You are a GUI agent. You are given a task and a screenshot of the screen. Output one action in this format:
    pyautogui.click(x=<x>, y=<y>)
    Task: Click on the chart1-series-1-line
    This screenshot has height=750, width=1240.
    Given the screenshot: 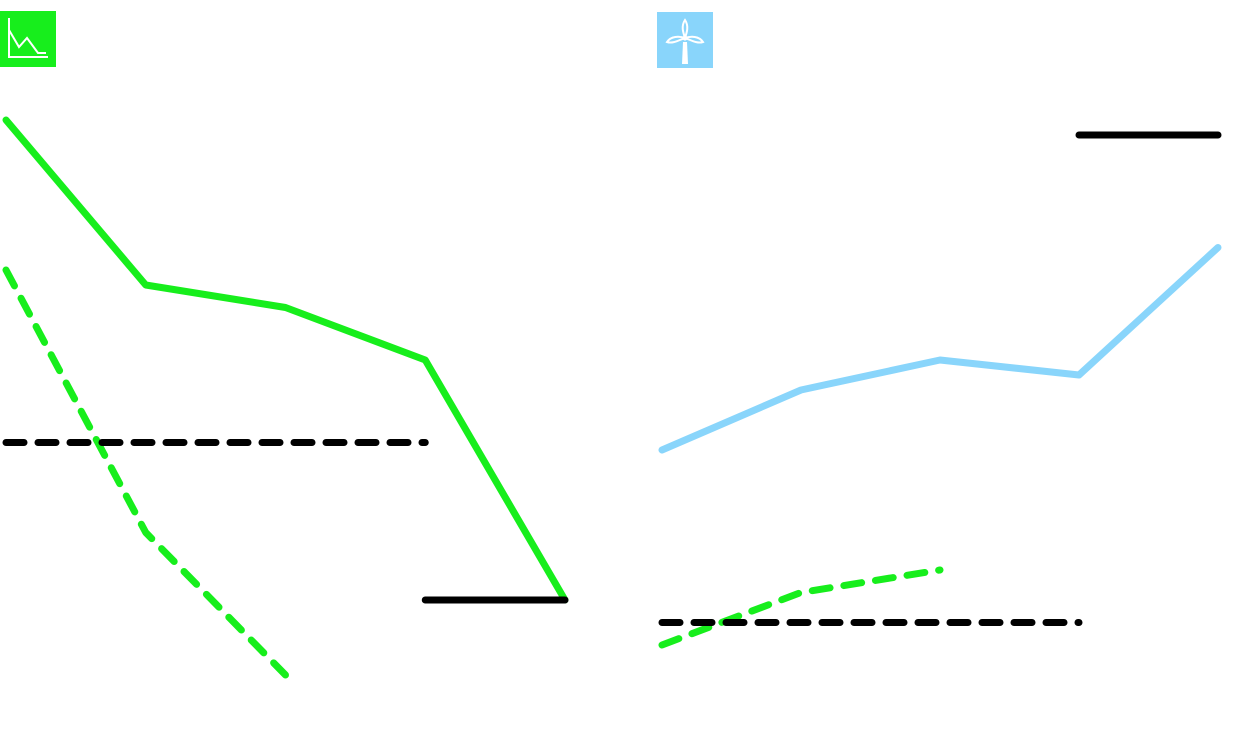 What is the action you would take?
    pyautogui.click(x=801, y=607)
    